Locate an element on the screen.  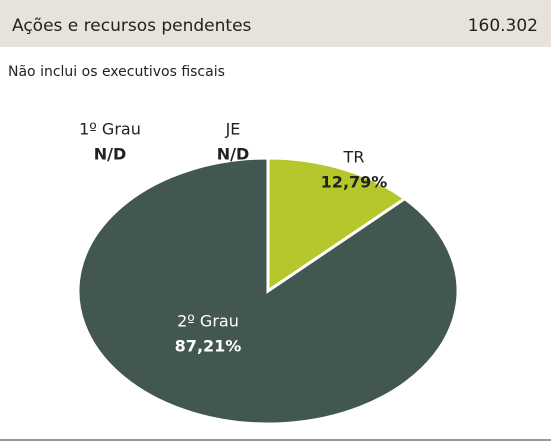
header-bar is located at coordinates (275, 23).